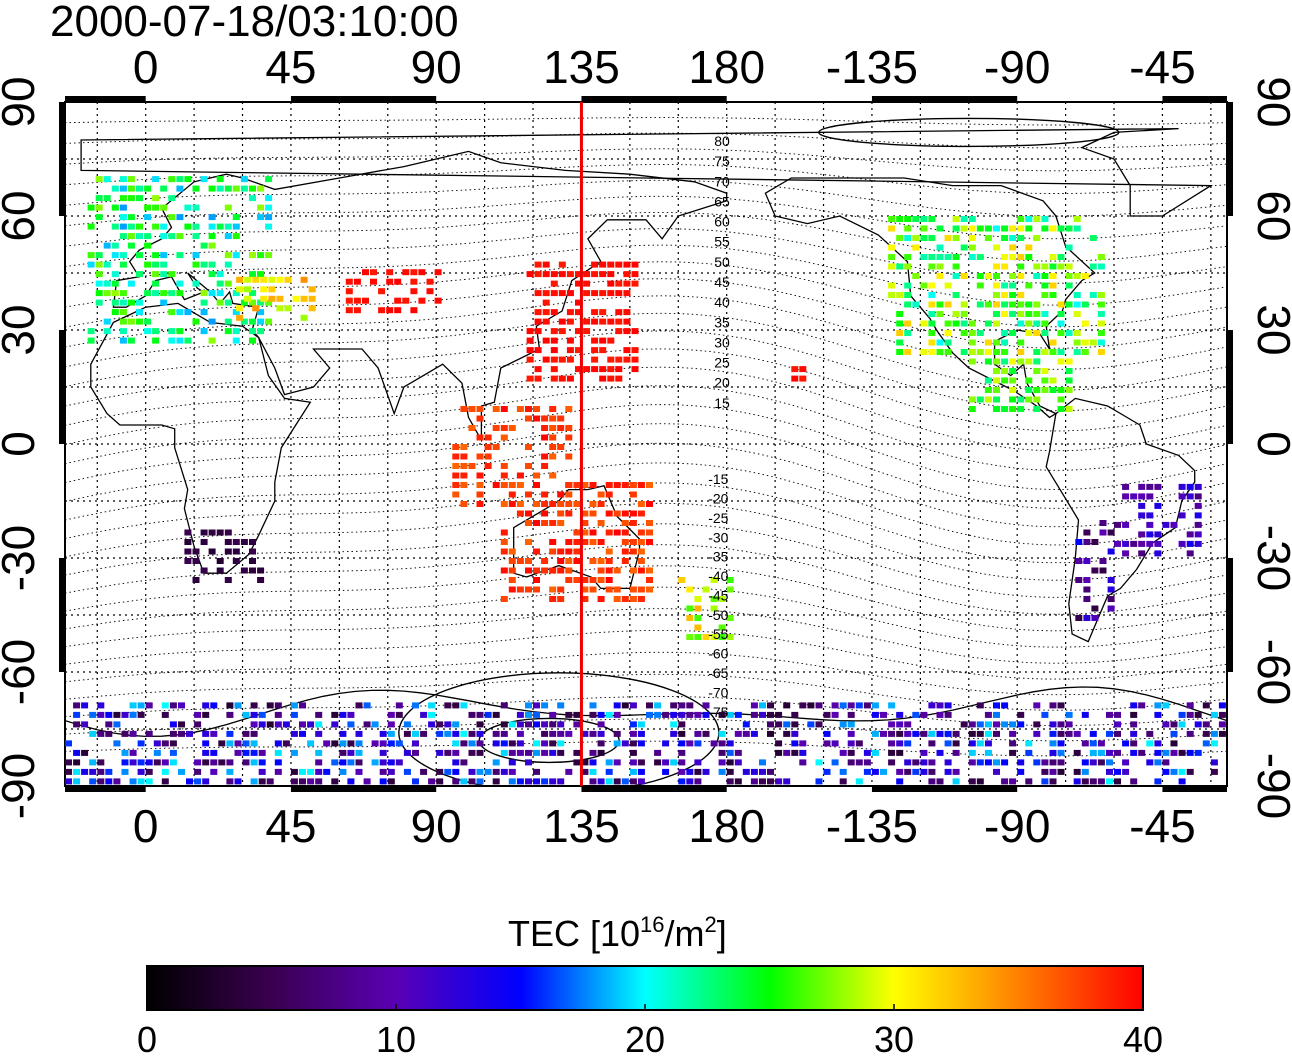 The image size is (1292, 1057). Describe the element at coordinates (722, 302) in the screenshot. I see `contour-label: 40` at that location.